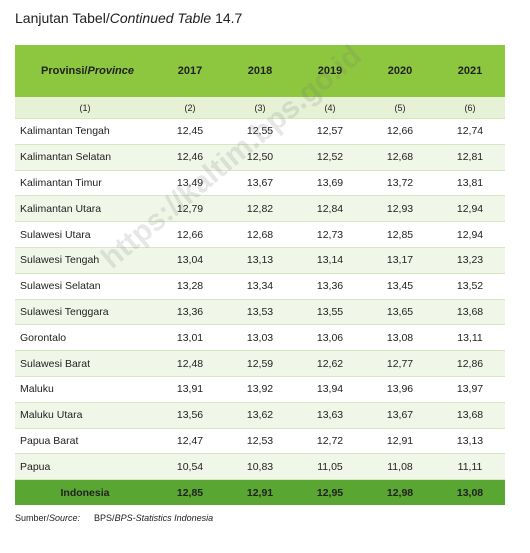  What do you see at coordinates (190, 286) in the screenshot?
I see `value-cell: 13,28` at bounding box center [190, 286].